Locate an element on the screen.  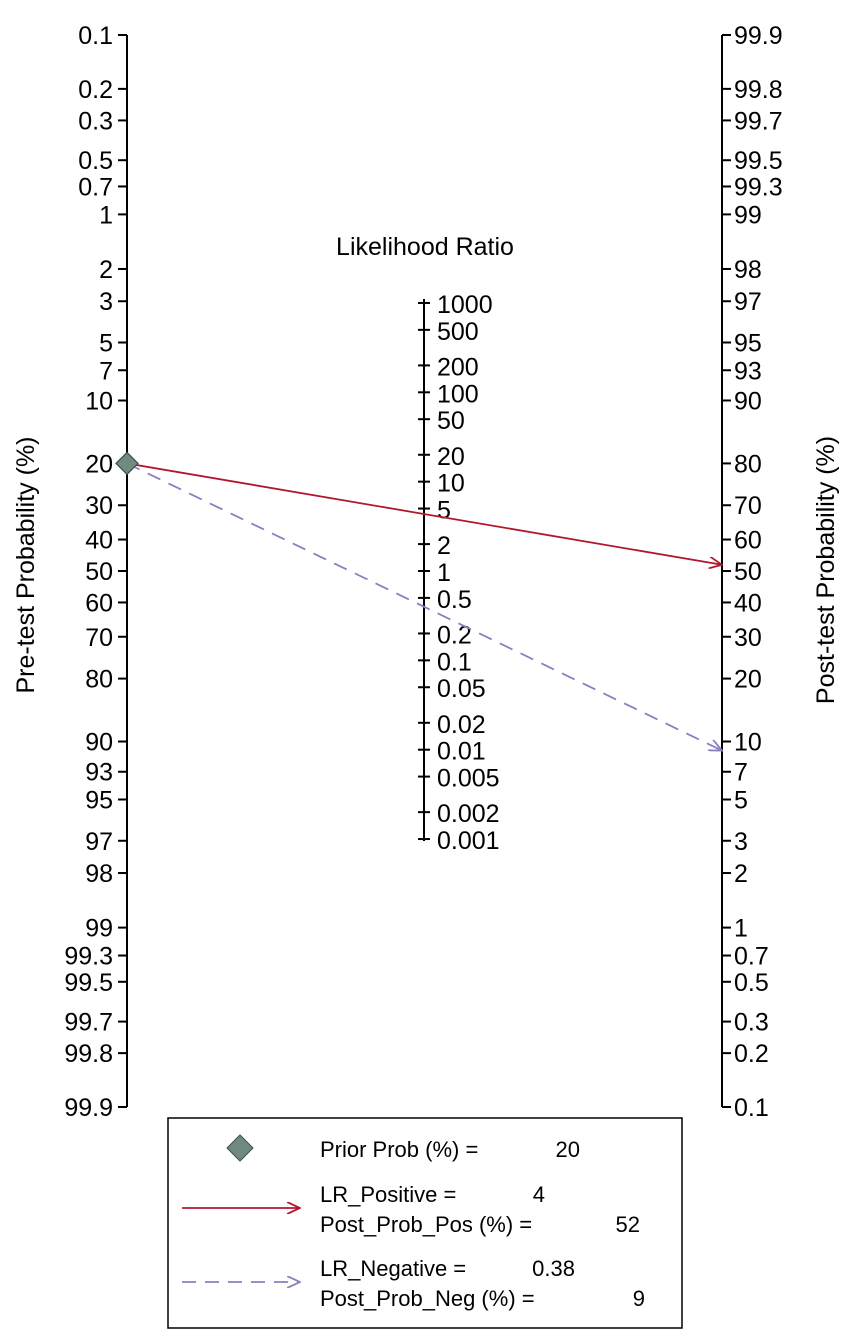
middle-tick-label: 0.02 is located at coordinates (461, 725).